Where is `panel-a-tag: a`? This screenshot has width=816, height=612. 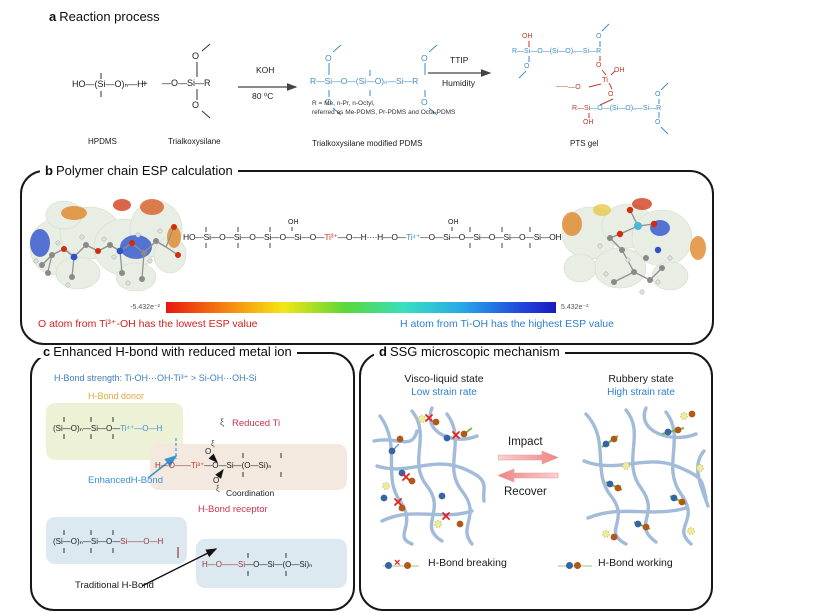
panel-a-tag: a is located at coordinates (53, 16).